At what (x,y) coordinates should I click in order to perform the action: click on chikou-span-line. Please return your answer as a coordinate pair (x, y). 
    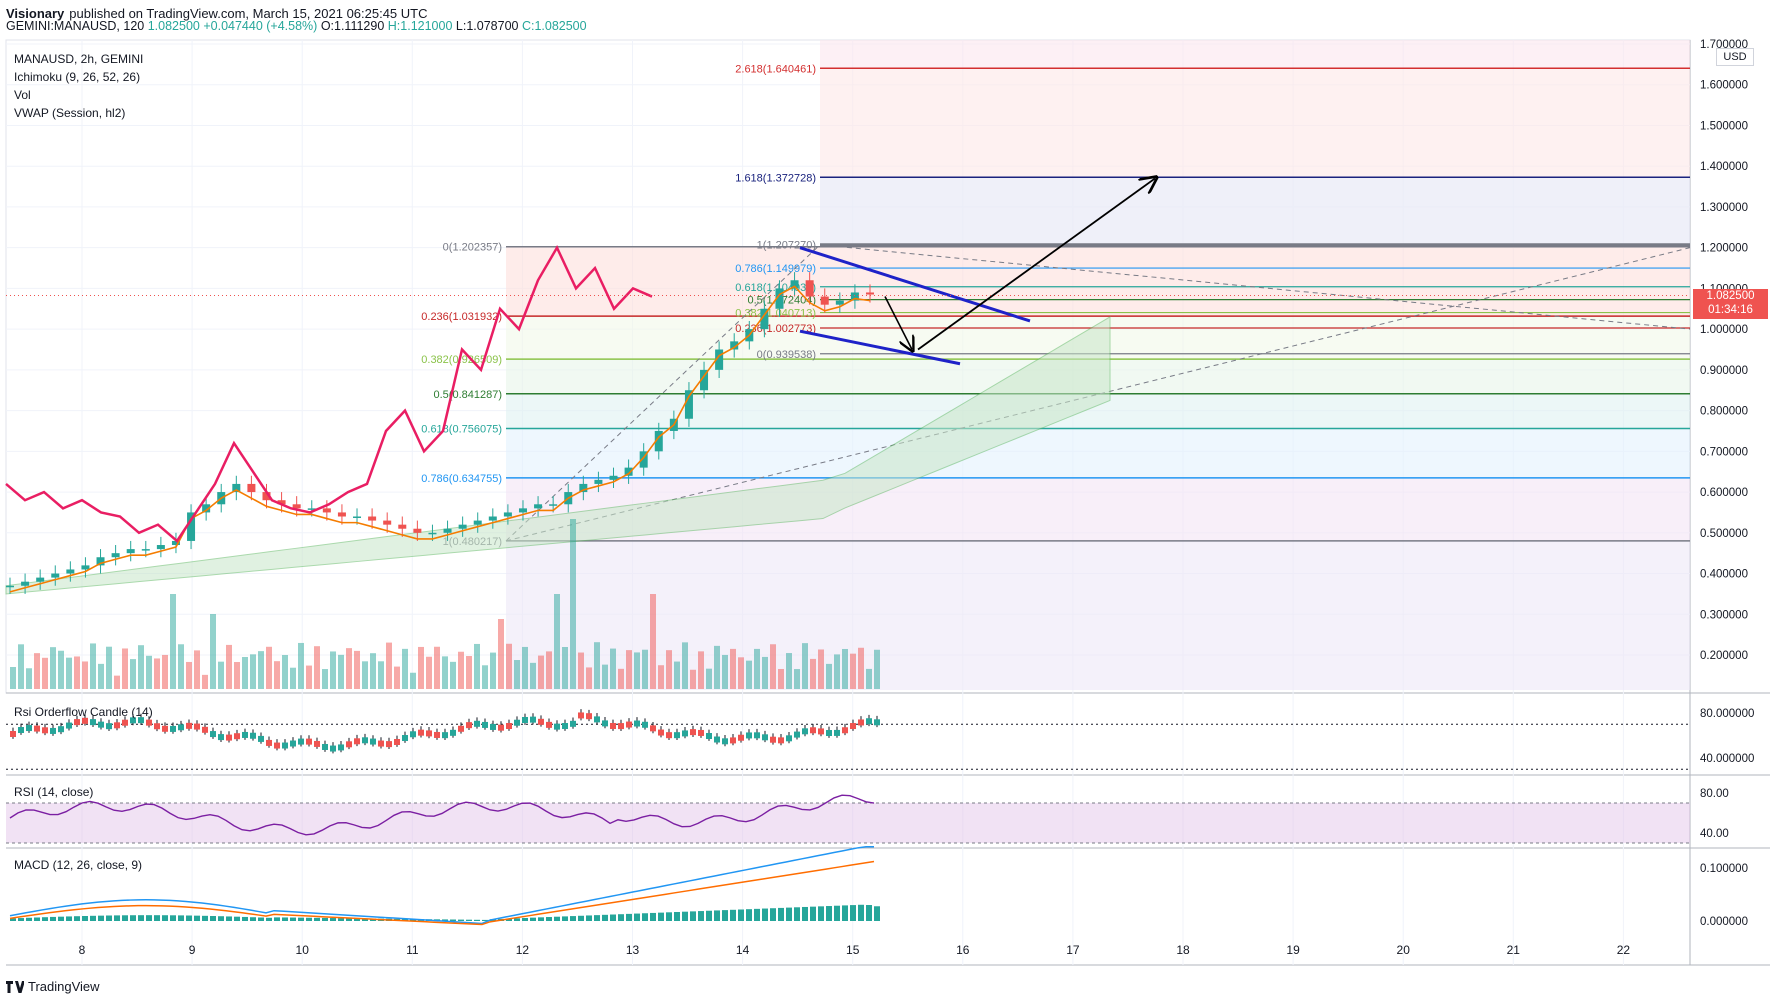
    Looking at the image, I should click on (329, 393).